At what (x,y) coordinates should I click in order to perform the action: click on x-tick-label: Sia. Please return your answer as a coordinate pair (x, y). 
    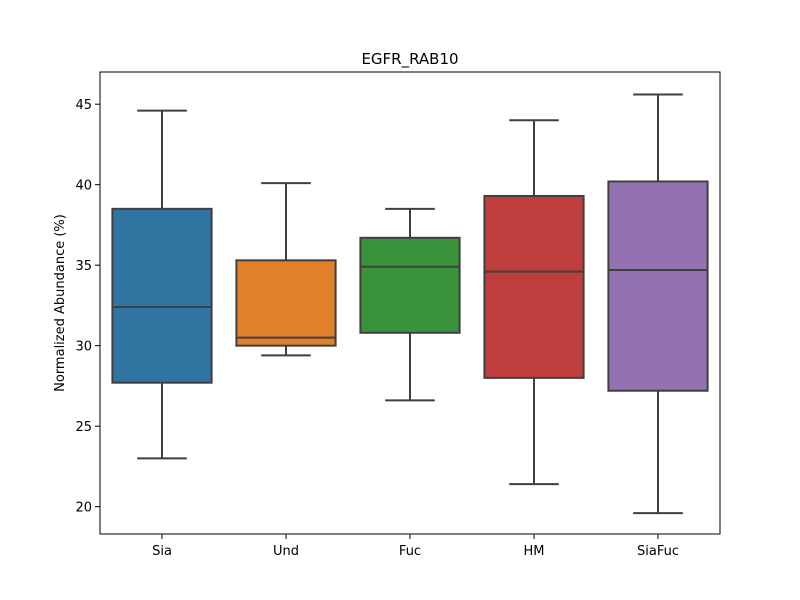
    Looking at the image, I should click on (162, 551).